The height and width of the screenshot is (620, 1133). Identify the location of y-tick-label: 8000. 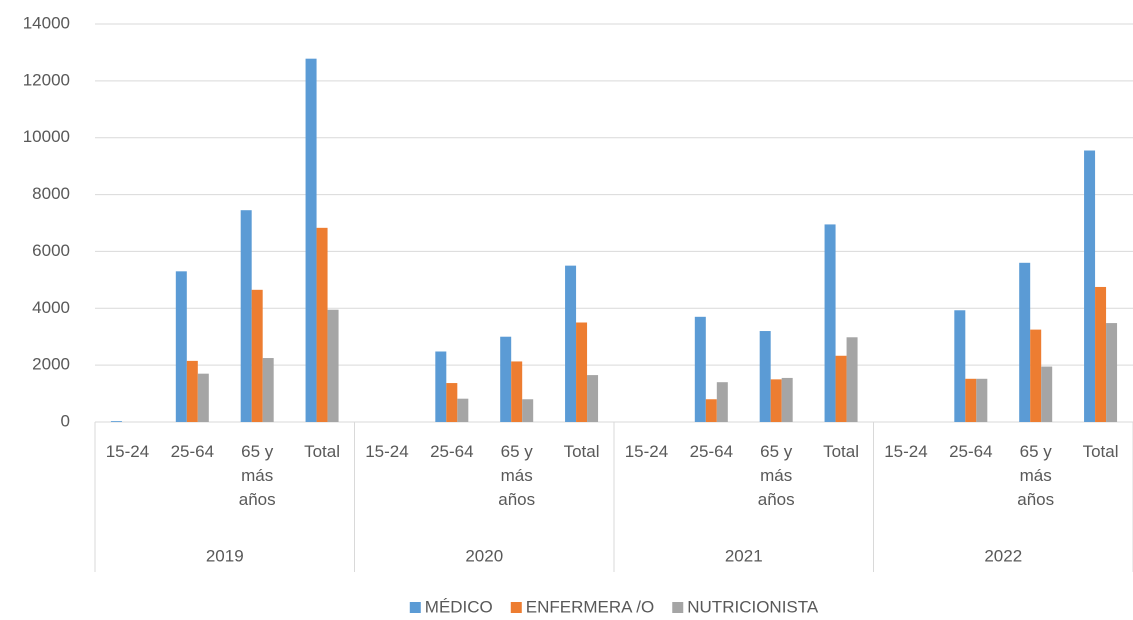
(51, 193).